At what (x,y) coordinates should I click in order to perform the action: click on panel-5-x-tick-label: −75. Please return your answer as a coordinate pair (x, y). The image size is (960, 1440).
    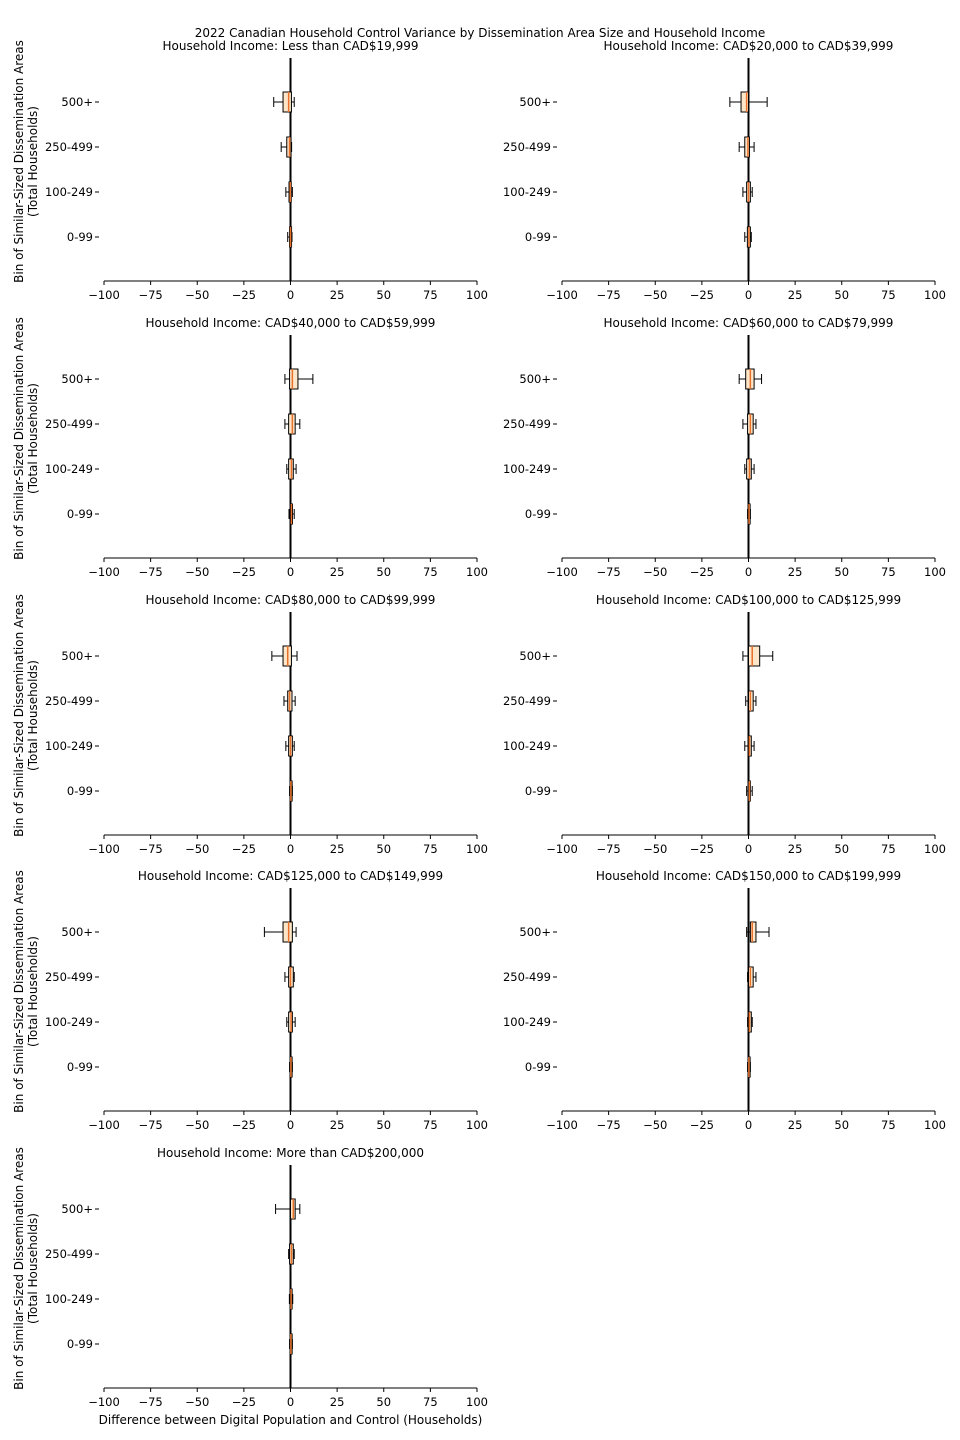
    Looking at the image, I should click on (150, 849).